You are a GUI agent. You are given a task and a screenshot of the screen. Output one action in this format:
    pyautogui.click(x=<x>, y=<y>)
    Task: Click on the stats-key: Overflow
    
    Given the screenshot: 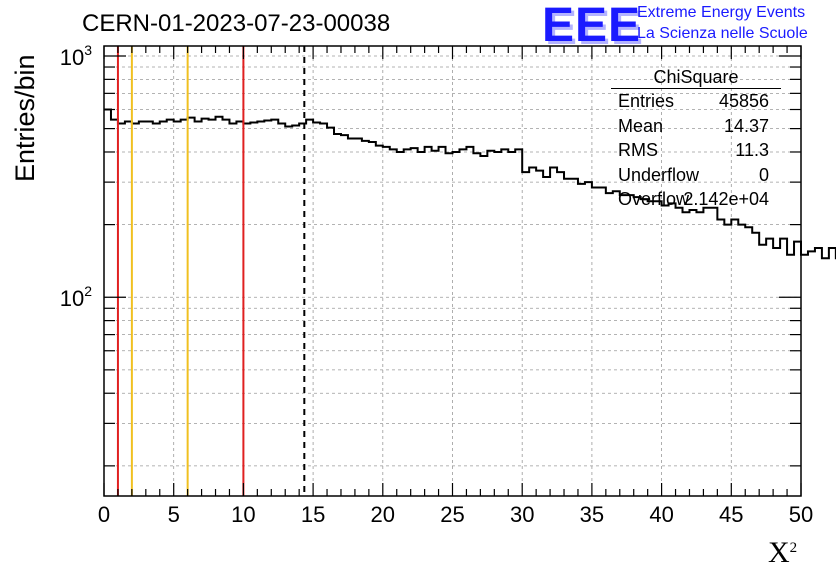 What is the action you would take?
    pyautogui.click(x=654, y=199)
    